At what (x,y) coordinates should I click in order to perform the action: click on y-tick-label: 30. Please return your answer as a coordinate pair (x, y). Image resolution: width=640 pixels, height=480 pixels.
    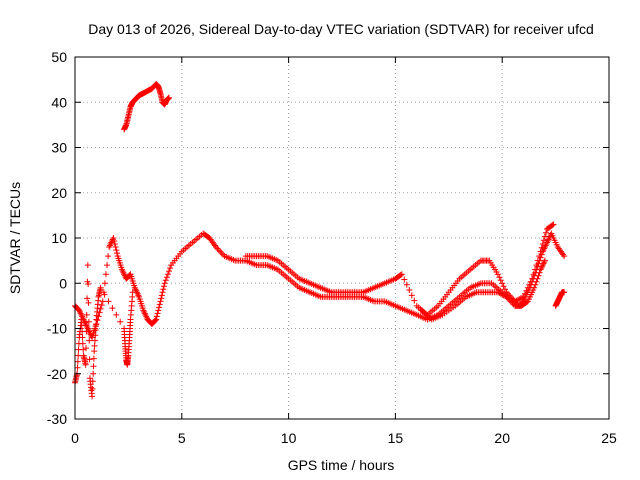
    Looking at the image, I should click on (59, 148).